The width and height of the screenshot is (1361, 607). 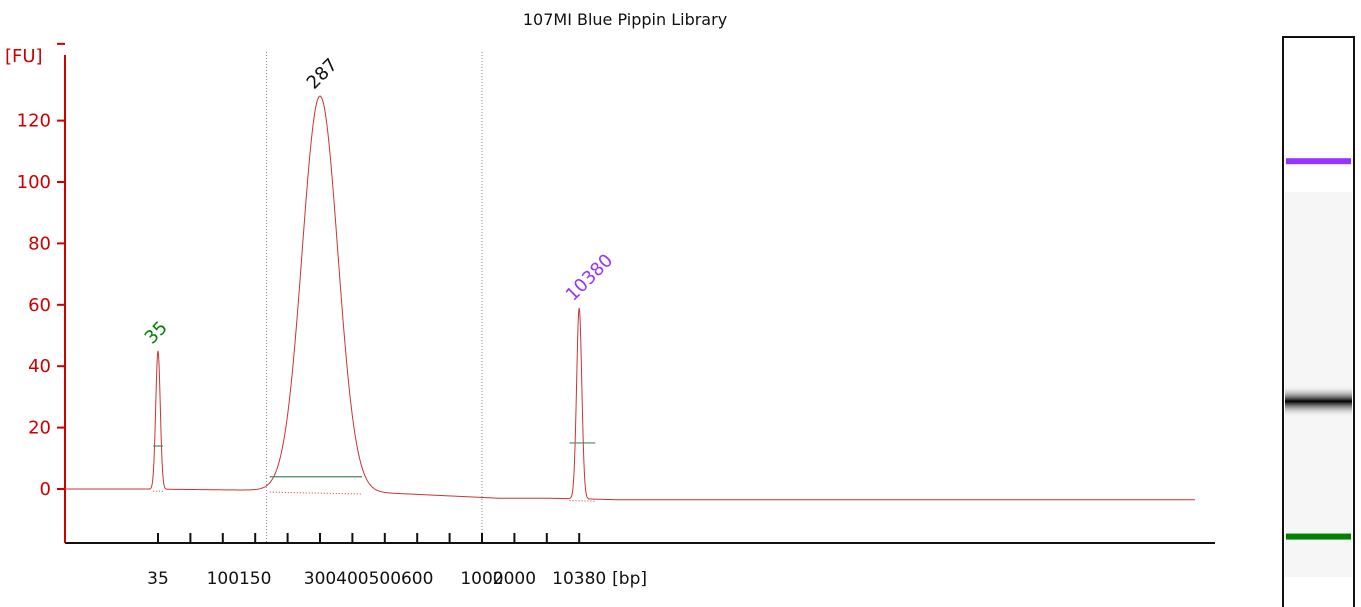 What do you see at coordinates (625, 19) in the screenshot?
I see `chart-title: 107MI Blue Pippin Library` at bounding box center [625, 19].